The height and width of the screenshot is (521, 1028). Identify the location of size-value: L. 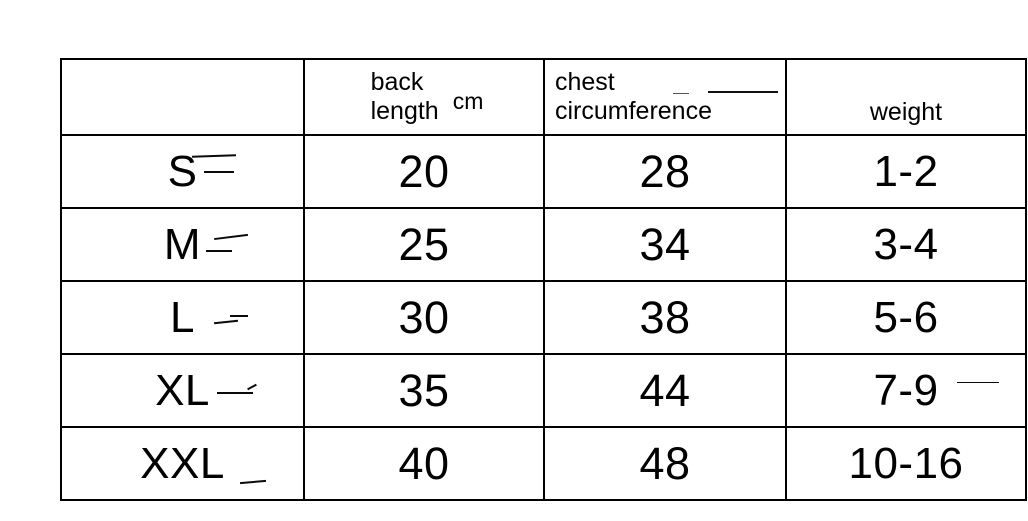
(182, 317).